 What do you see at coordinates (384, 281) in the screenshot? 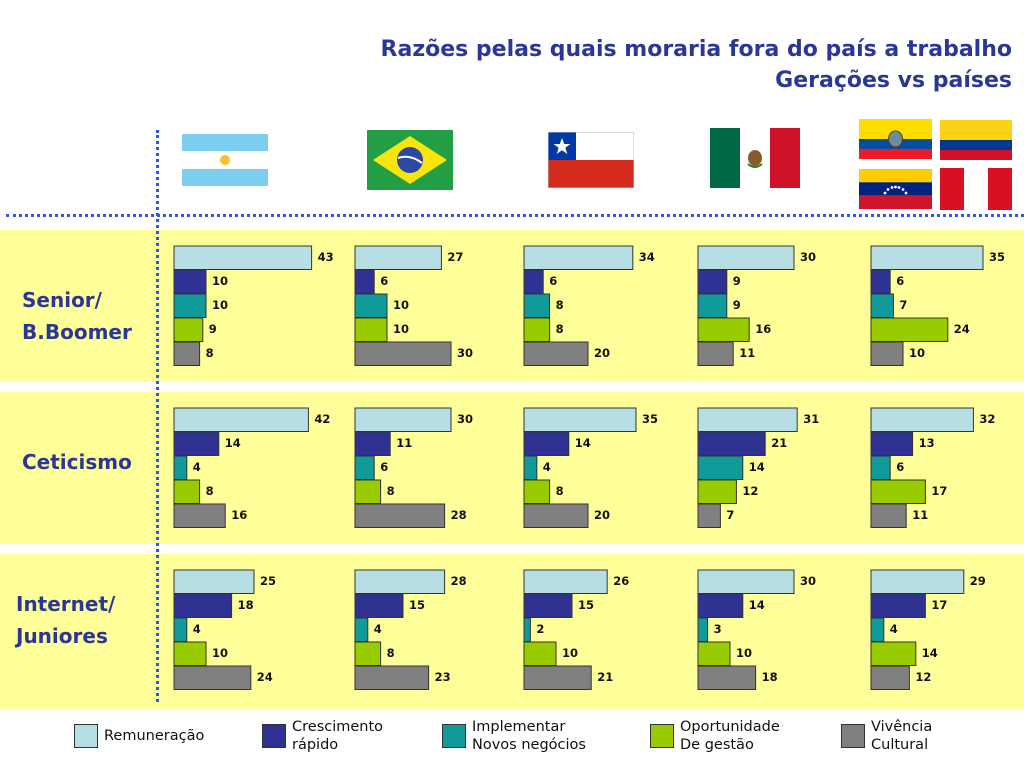
I see `data-label-crescimento-r1-c2: 6` at bounding box center [384, 281].